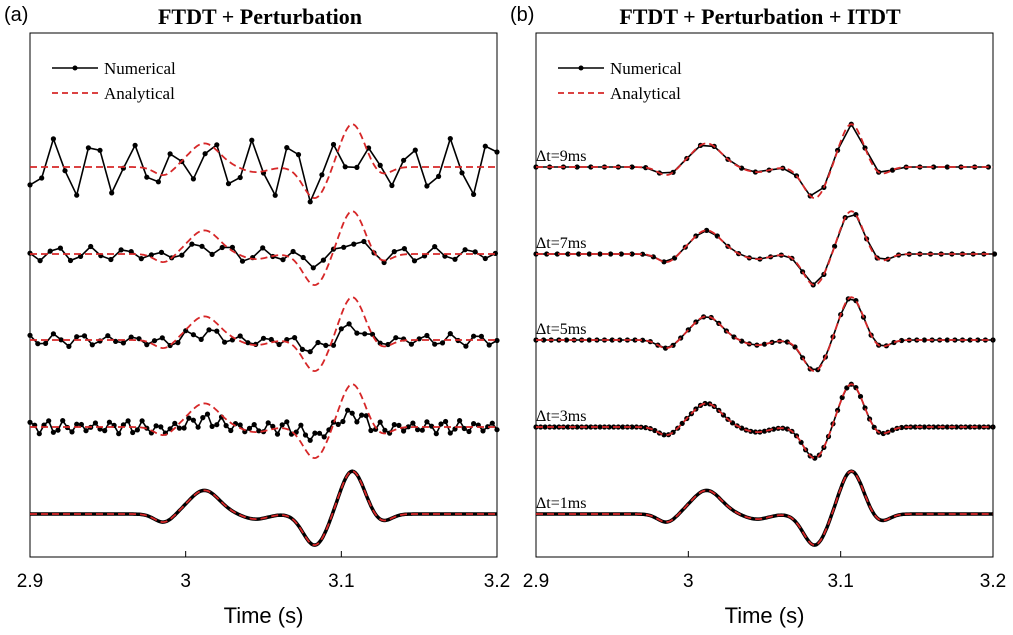 The width and height of the screenshot is (1013, 635). What do you see at coordinates (581, 68) in the screenshot?
I see `legend-numerical-marker` at bounding box center [581, 68].